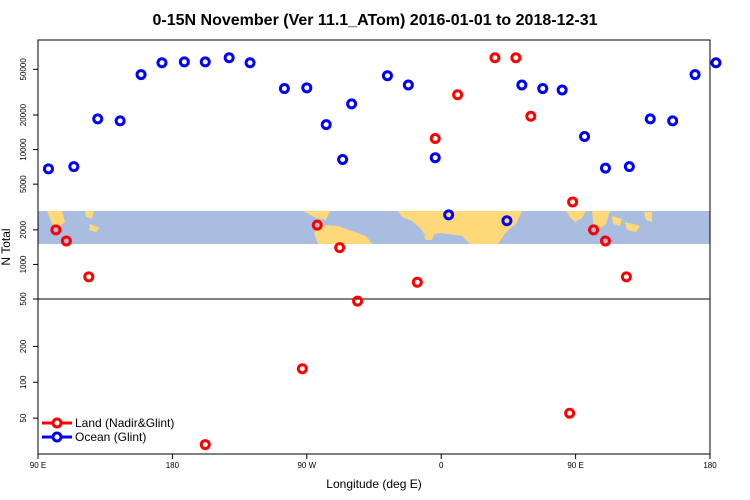 The height and width of the screenshot is (500, 750). I want to click on x-tick-label: 90 W, so click(306, 465).